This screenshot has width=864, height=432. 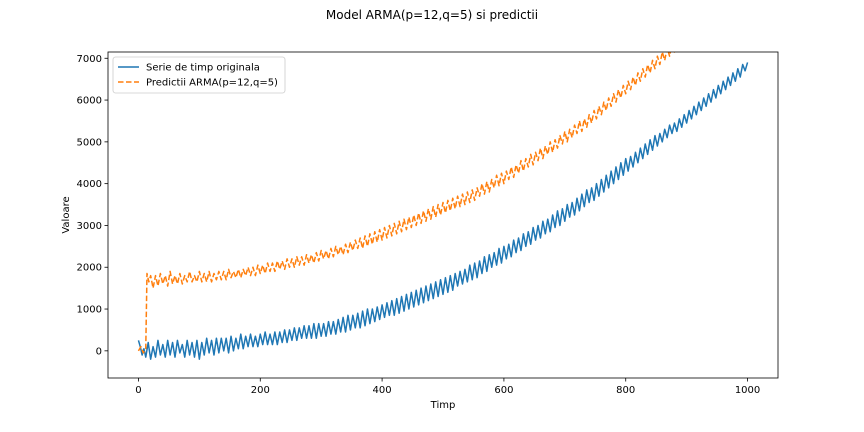 I want to click on x-tick-label: 200, so click(x=260, y=390).